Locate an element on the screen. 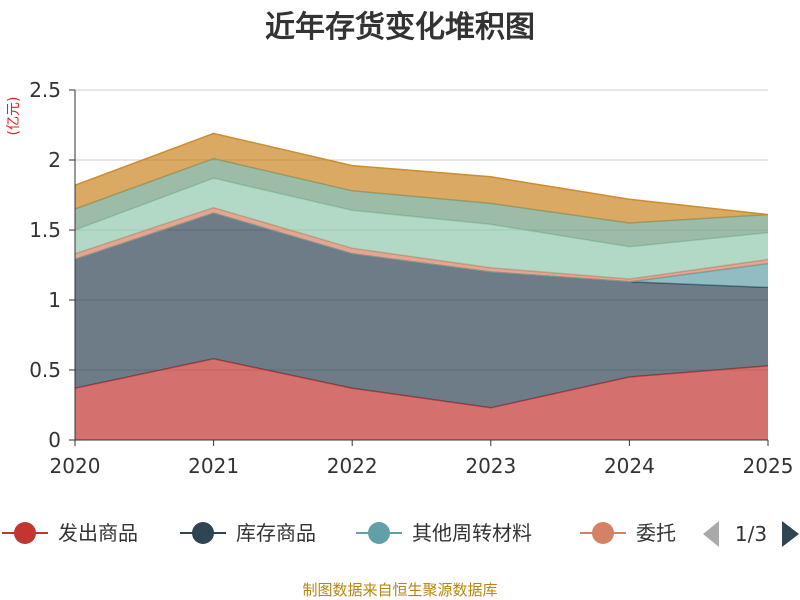 This screenshot has width=800, height=600. chart-title: 近年存货变化堆积图 is located at coordinates (400, 27).